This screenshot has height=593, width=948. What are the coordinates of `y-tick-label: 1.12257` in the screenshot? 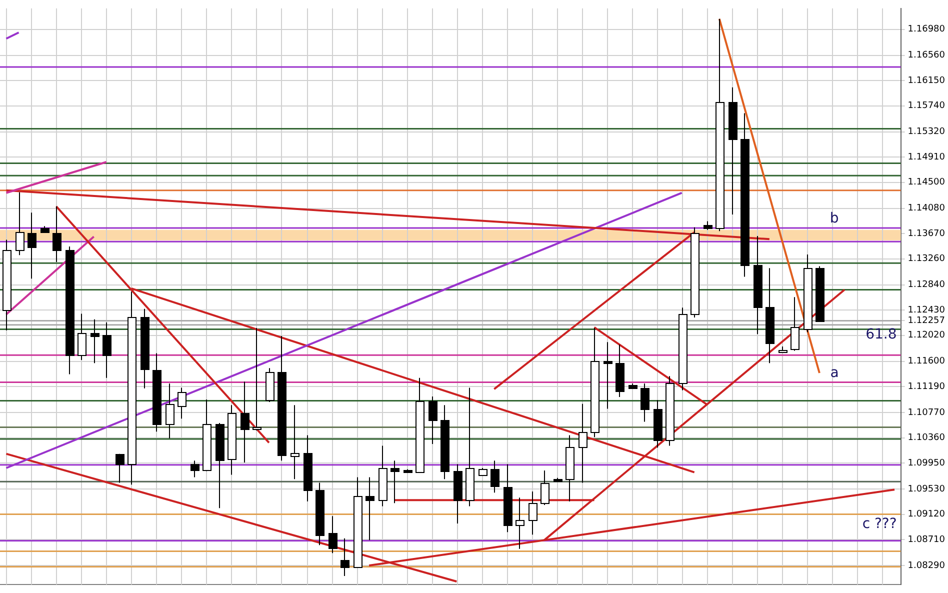 It's located at (926, 321).